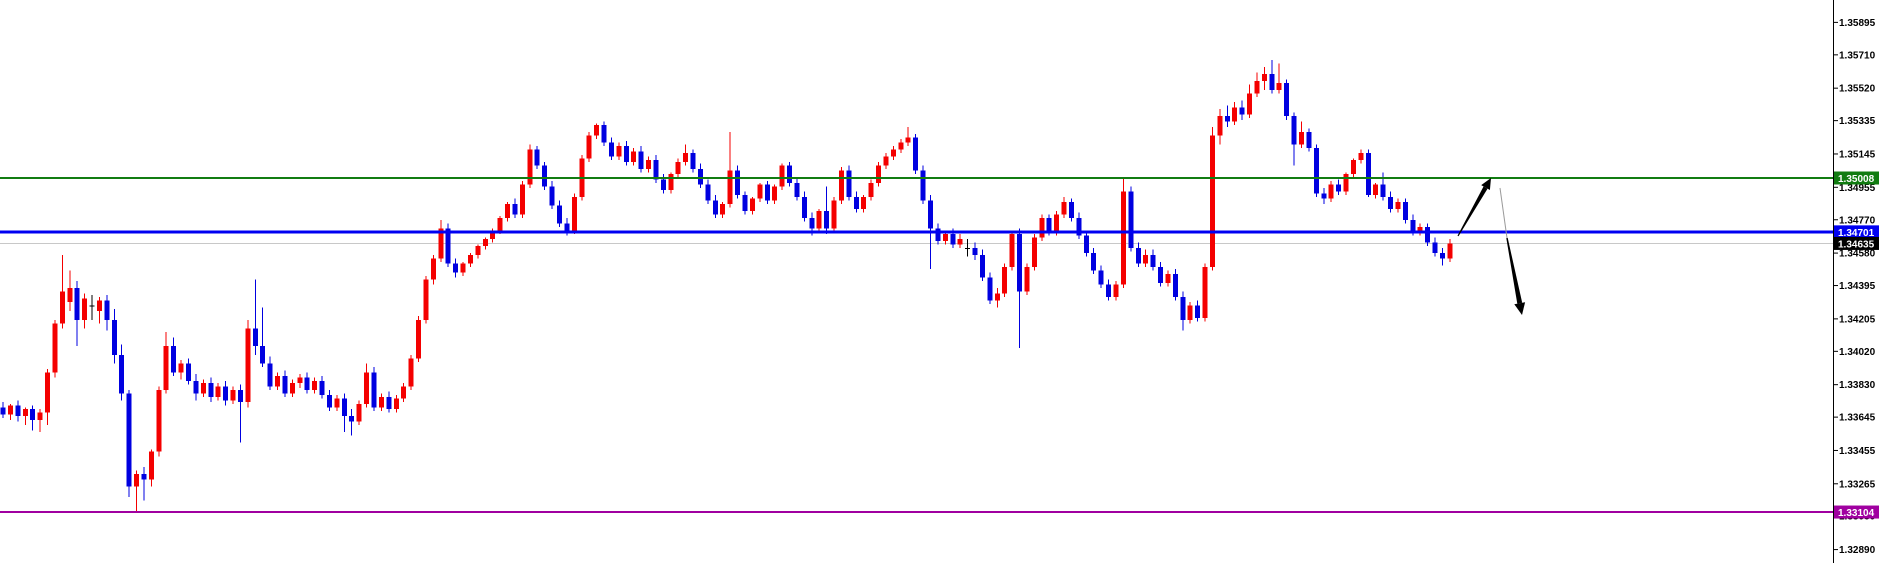 This screenshot has width=1880, height=563. Describe the element at coordinates (1857, 352) in the screenshot. I see `price-tick-label: 1.34020` at that location.